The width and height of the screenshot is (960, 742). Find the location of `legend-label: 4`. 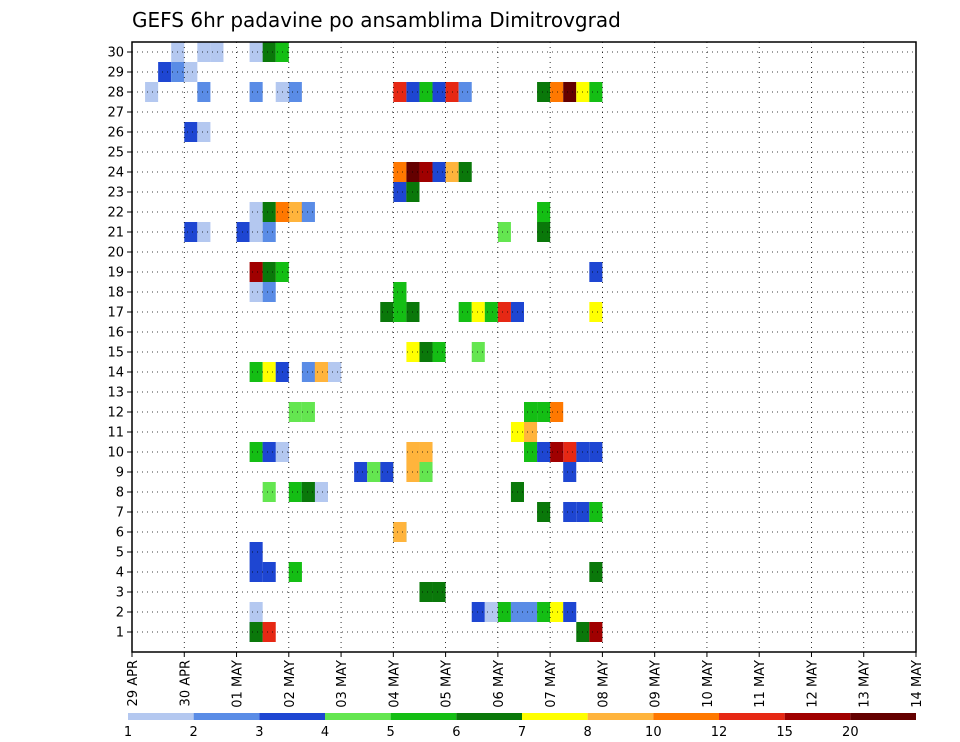

legend-label: 4 is located at coordinates (325, 732).